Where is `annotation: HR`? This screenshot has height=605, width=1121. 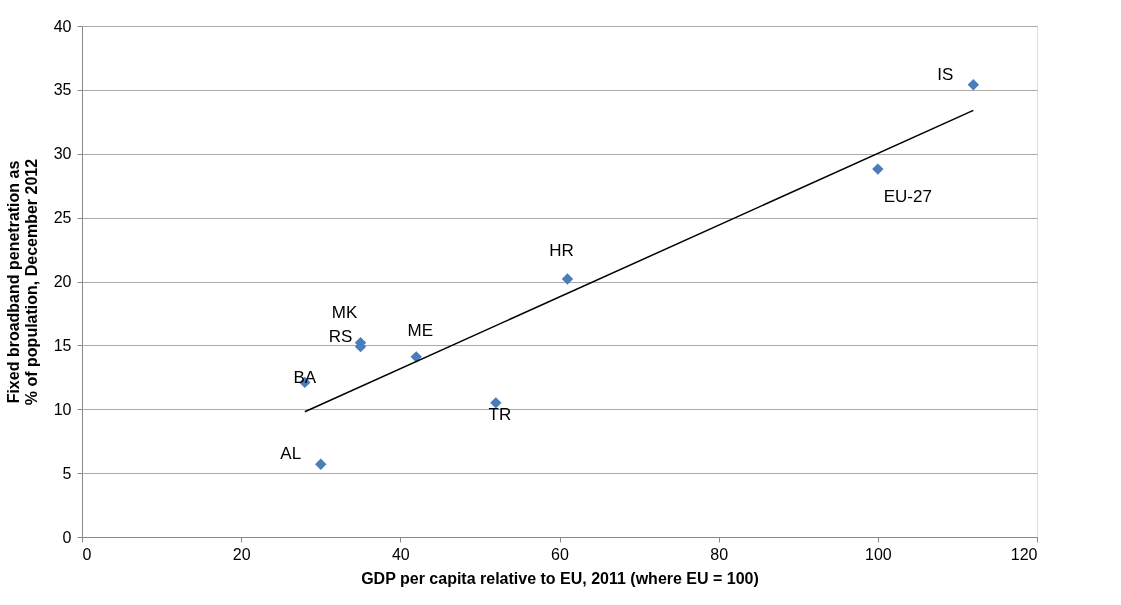
annotation: HR is located at coordinates (561, 250).